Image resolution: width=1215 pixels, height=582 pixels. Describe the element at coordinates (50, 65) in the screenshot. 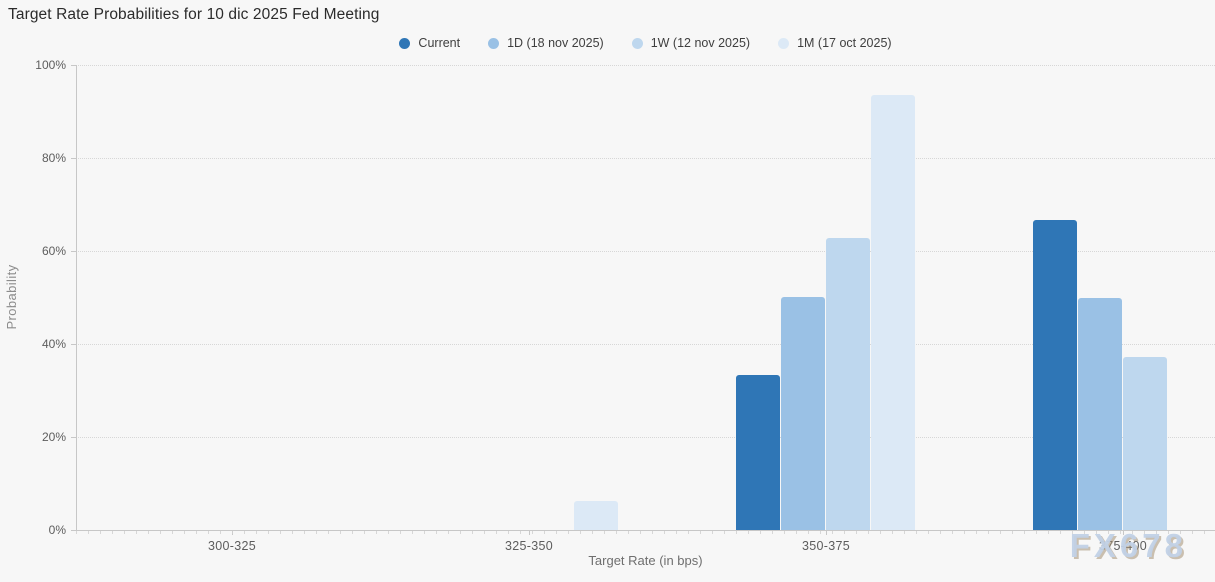

I see `y-tick-label: 100%` at that location.